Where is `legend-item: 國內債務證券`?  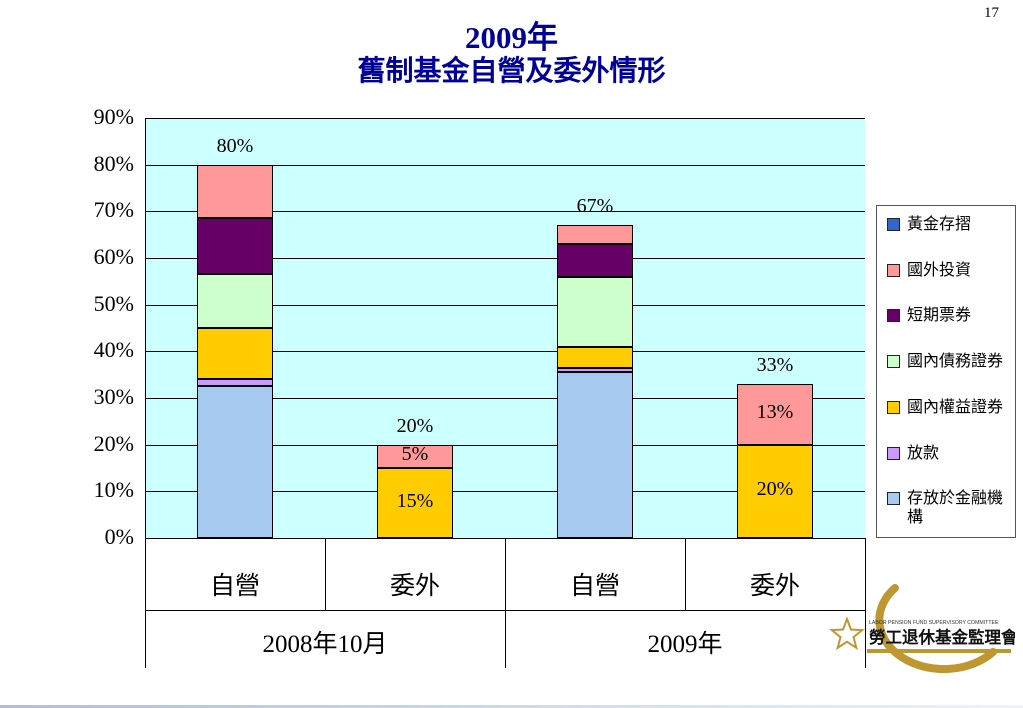
legend-item: 國內債務證券 is located at coordinates (948, 362).